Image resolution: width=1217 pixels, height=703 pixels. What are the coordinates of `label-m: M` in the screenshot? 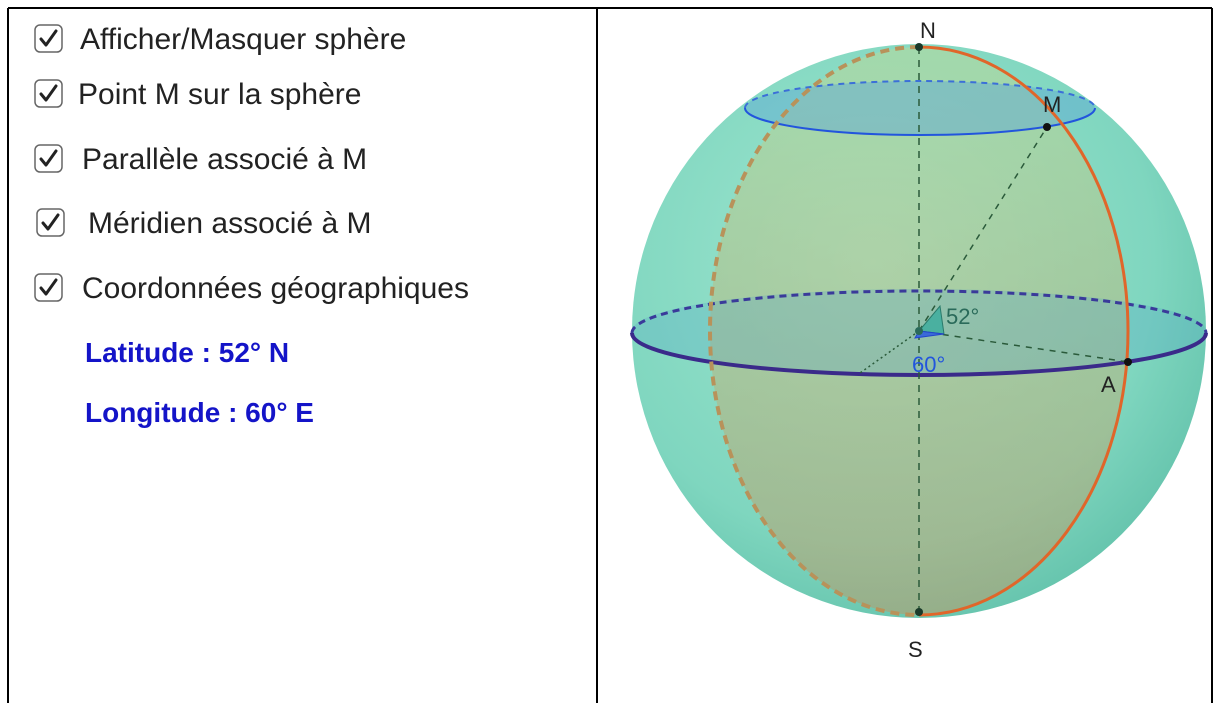 It's located at (1052, 104).